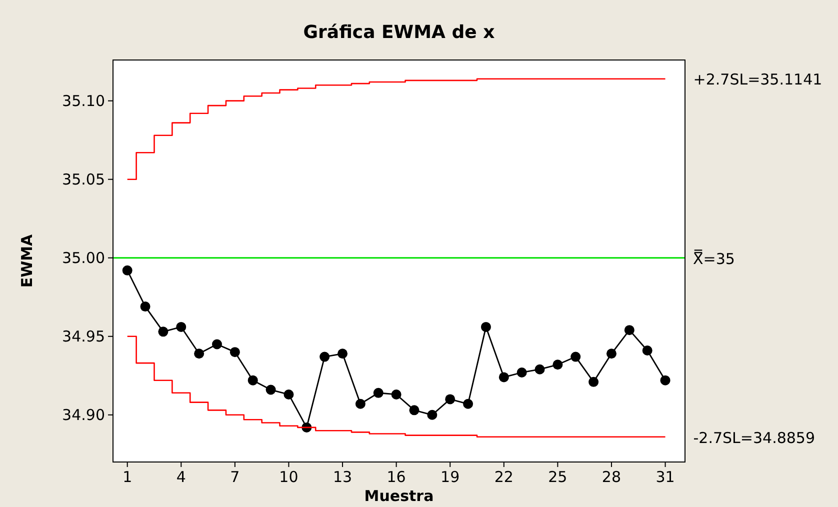 This screenshot has width=838, height=507. Describe the element at coordinates (181, 477) in the screenshot. I see `x-tick-label: 4` at that location.